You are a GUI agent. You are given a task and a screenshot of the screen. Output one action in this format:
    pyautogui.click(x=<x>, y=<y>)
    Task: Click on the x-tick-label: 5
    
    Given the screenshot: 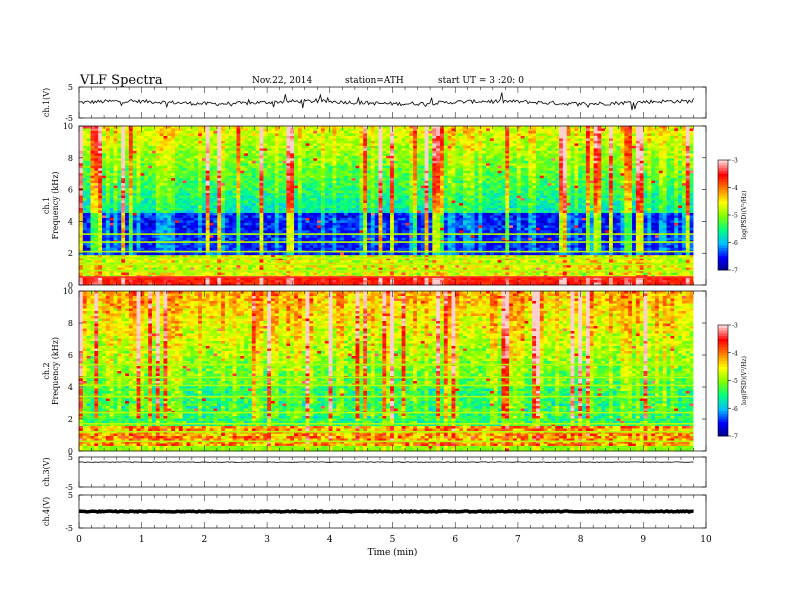 What is the action you would take?
    pyautogui.click(x=393, y=540)
    